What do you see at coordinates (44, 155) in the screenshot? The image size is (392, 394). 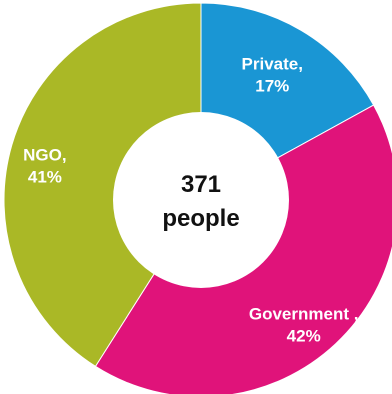 I see `slice-label-ngo: NGO,` at bounding box center [44, 155].